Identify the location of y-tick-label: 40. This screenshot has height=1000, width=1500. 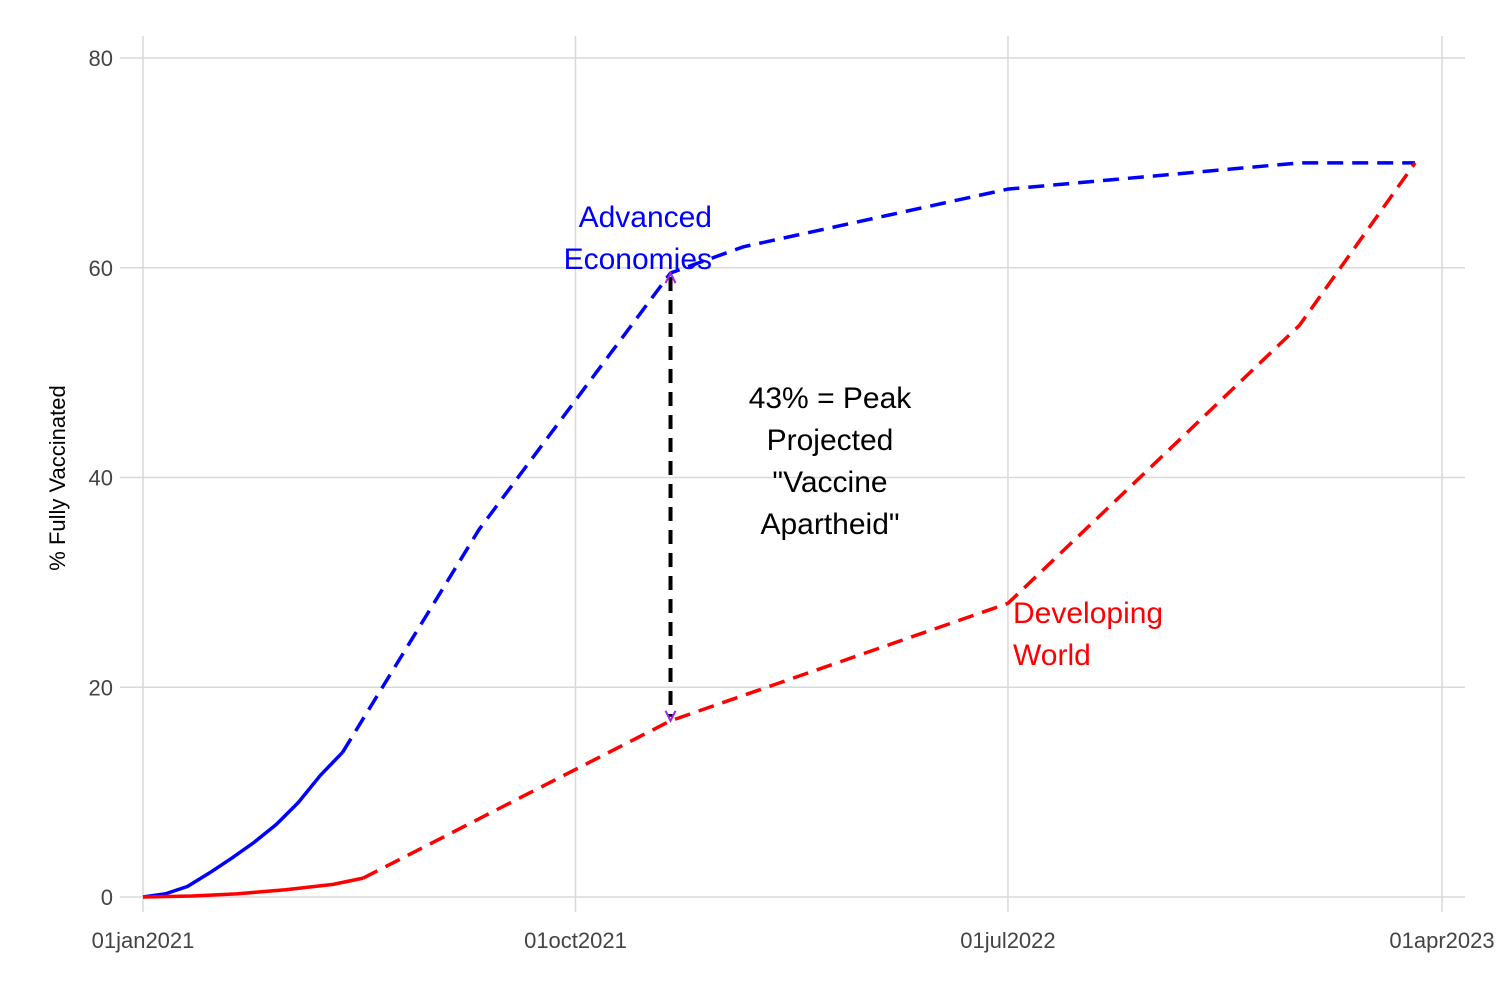
(101, 478).